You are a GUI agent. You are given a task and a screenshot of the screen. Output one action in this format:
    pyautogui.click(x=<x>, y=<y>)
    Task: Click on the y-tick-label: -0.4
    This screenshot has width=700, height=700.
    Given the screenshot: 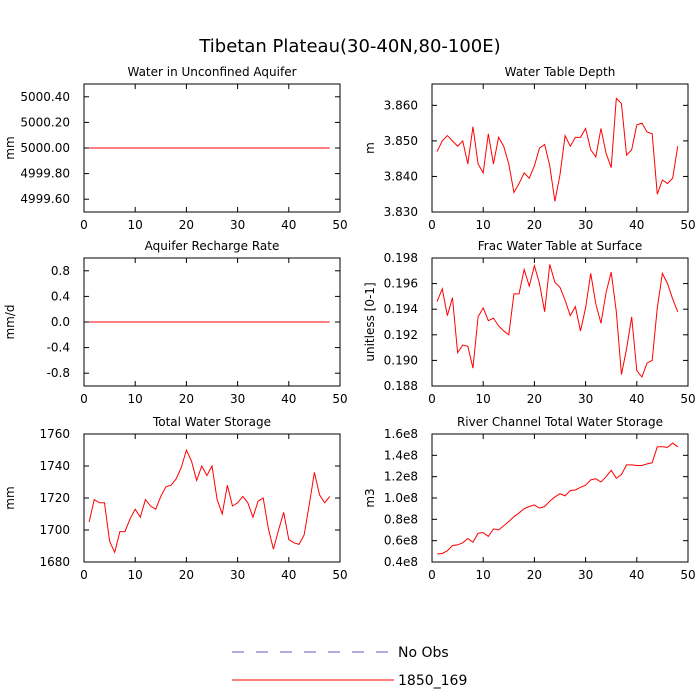 What is the action you would take?
    pyautogui.click(x=58, y=348)
    